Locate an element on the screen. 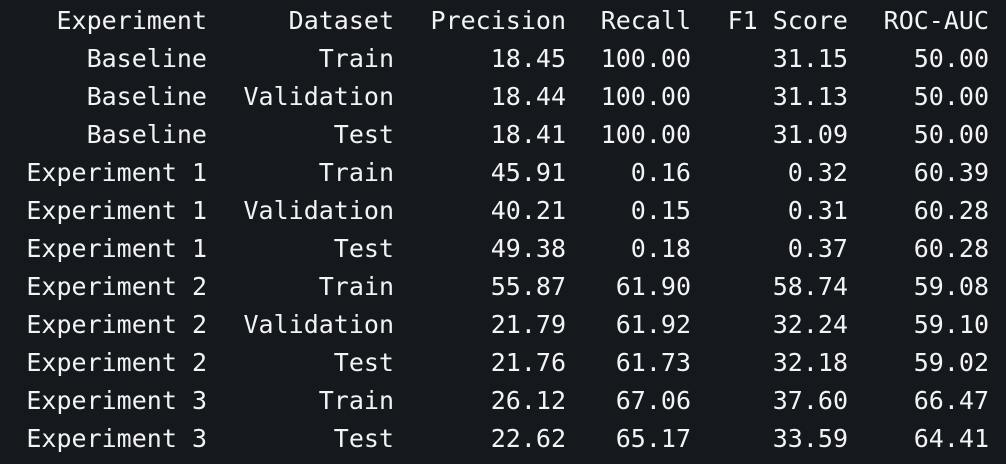  cell-f1-score: 32.18 is located at coordinates (810, 362).